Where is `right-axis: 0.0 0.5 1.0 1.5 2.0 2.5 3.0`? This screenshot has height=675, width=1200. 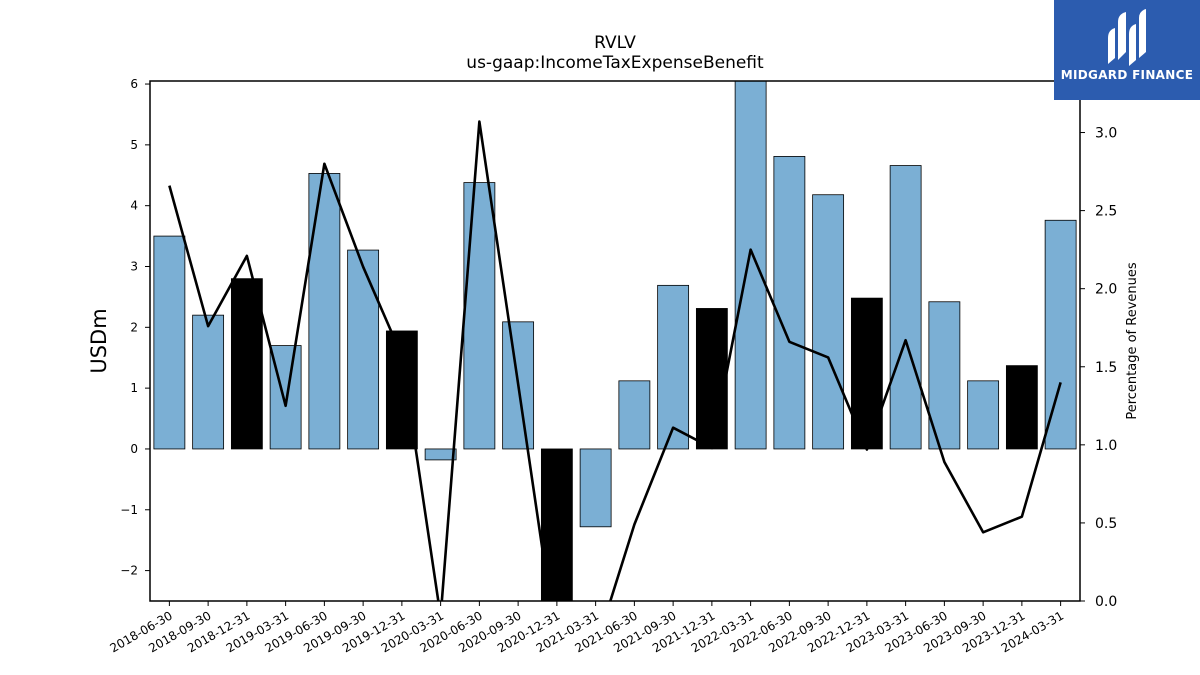
right-axis: 0.0 0.5 1.0 1.5 2.0 2.5 3.0 is located at coordinates (1098, 368).